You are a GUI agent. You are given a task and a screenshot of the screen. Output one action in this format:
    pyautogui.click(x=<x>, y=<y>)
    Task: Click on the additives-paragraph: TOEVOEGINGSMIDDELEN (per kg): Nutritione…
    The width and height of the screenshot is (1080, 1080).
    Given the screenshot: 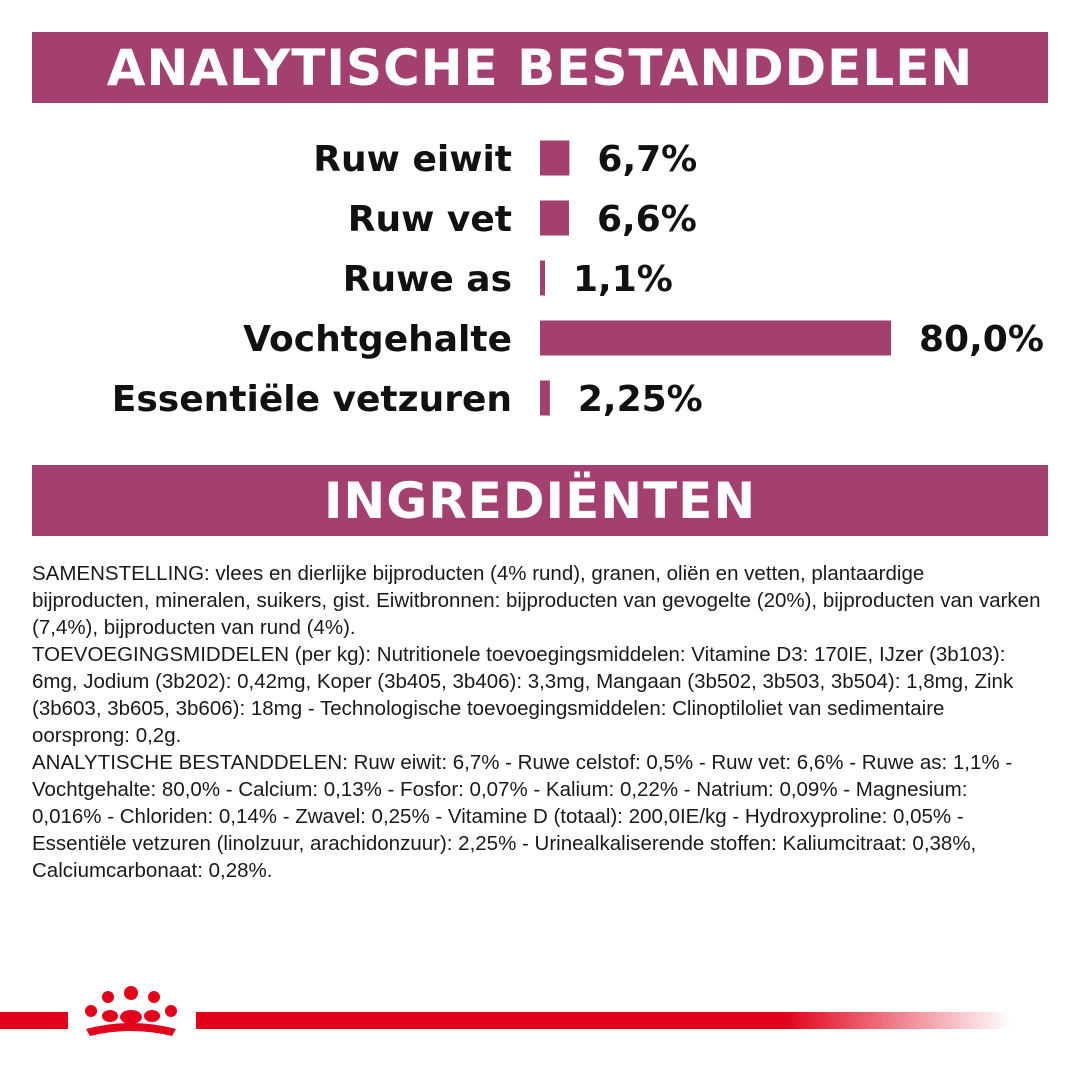 What is the action you would take?
    pyautogui.click(x=523, y=695)
    